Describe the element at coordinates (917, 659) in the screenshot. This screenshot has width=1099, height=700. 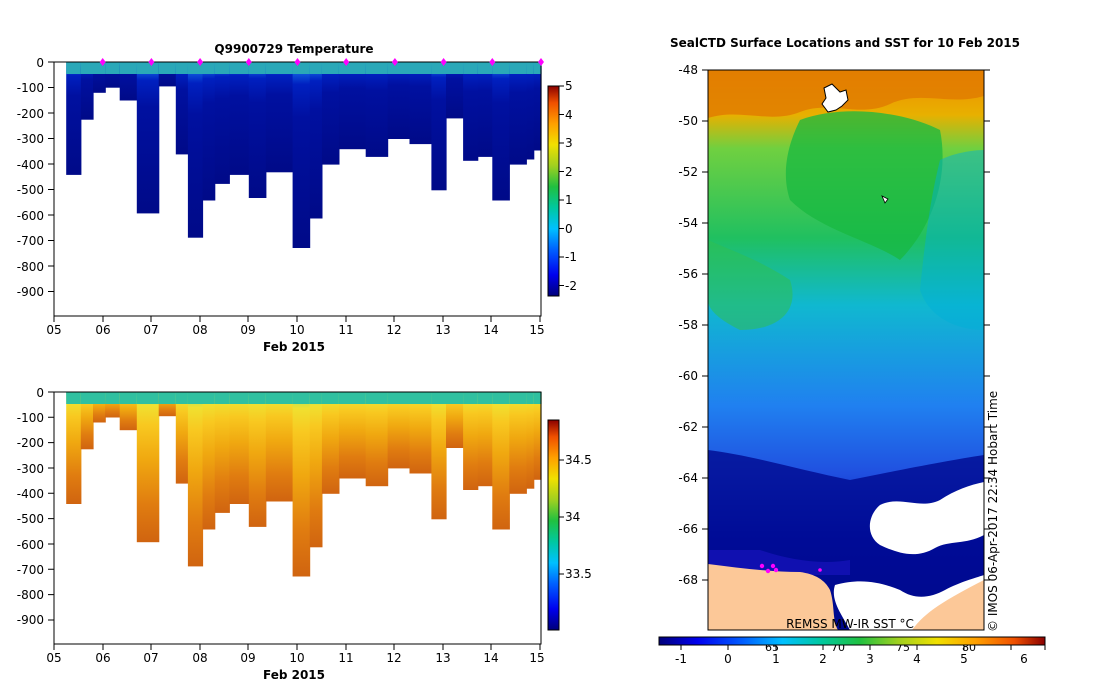
I see `colorbar-tick-label: 4` at that location.